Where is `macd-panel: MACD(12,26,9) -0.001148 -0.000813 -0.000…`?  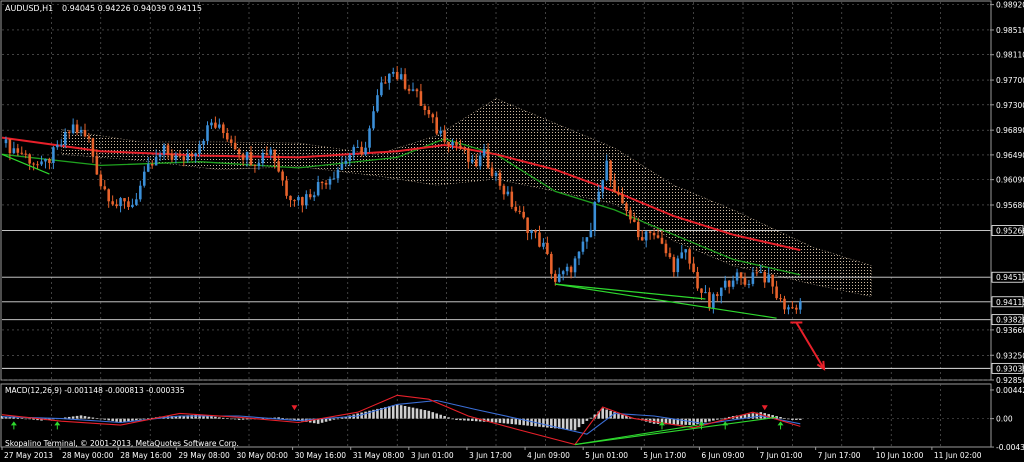
macd-panel: MACD(12,26,9) -0.001148 -0.000813 -0.000… is located at coordinates (496, 415).